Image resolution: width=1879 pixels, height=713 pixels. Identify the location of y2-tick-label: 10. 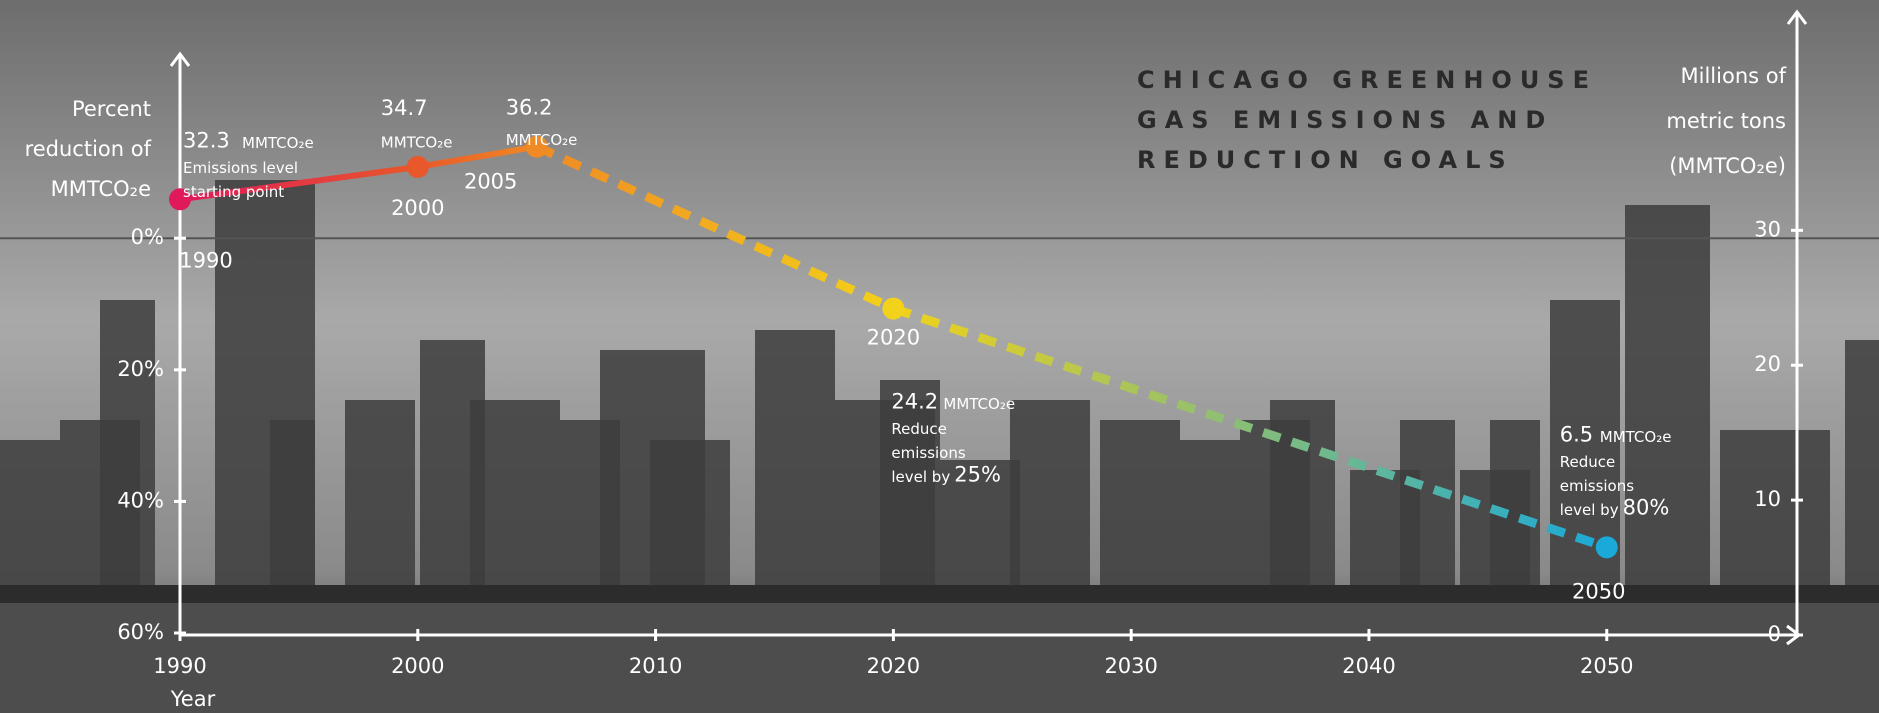
(1767, 499).